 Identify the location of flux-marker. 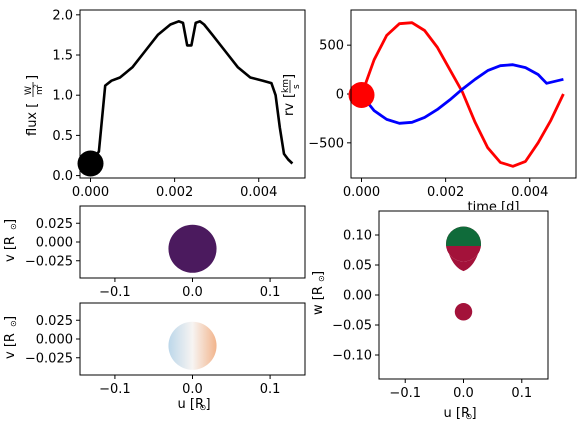
(90, 163).